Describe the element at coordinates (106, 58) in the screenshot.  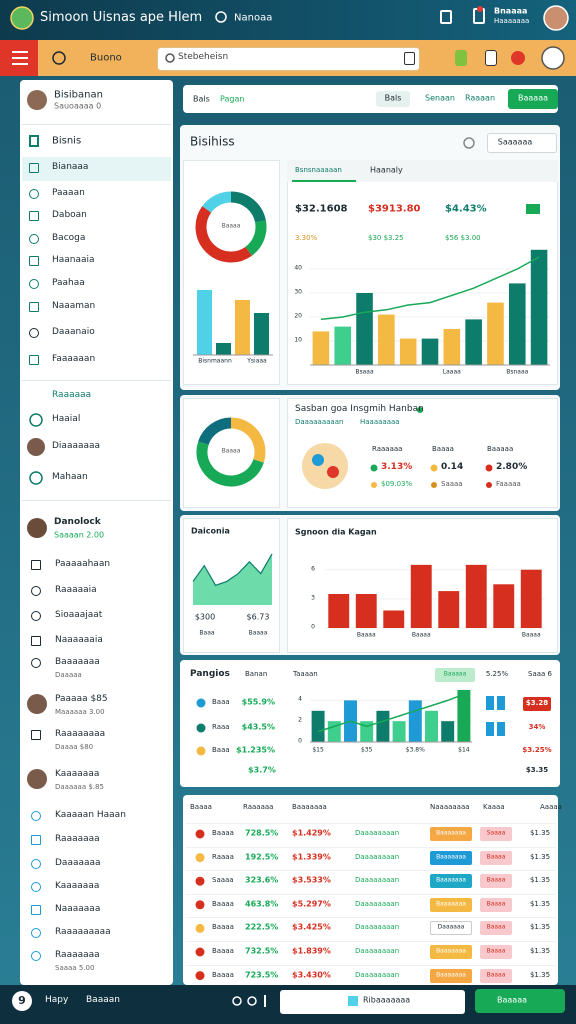
I see `dropdown: Buono` at that location.